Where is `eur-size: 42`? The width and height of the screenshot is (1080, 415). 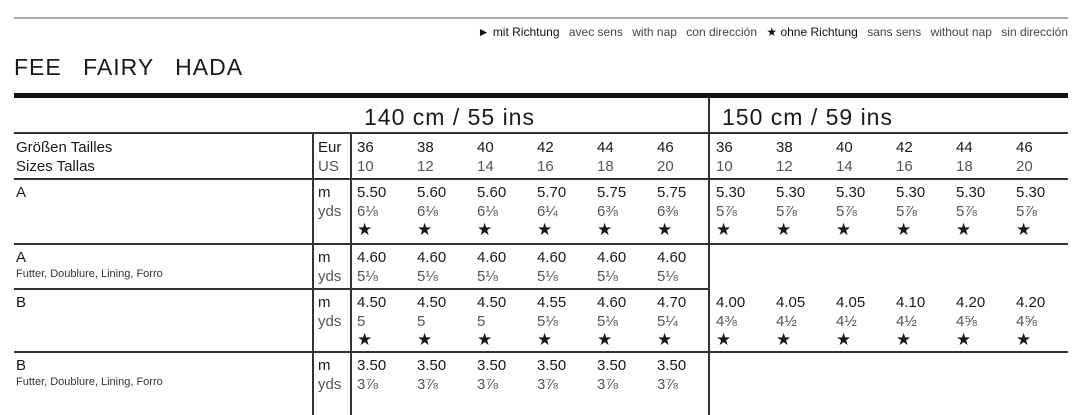 eur-size: 42 is located at coordinates (904, 147).